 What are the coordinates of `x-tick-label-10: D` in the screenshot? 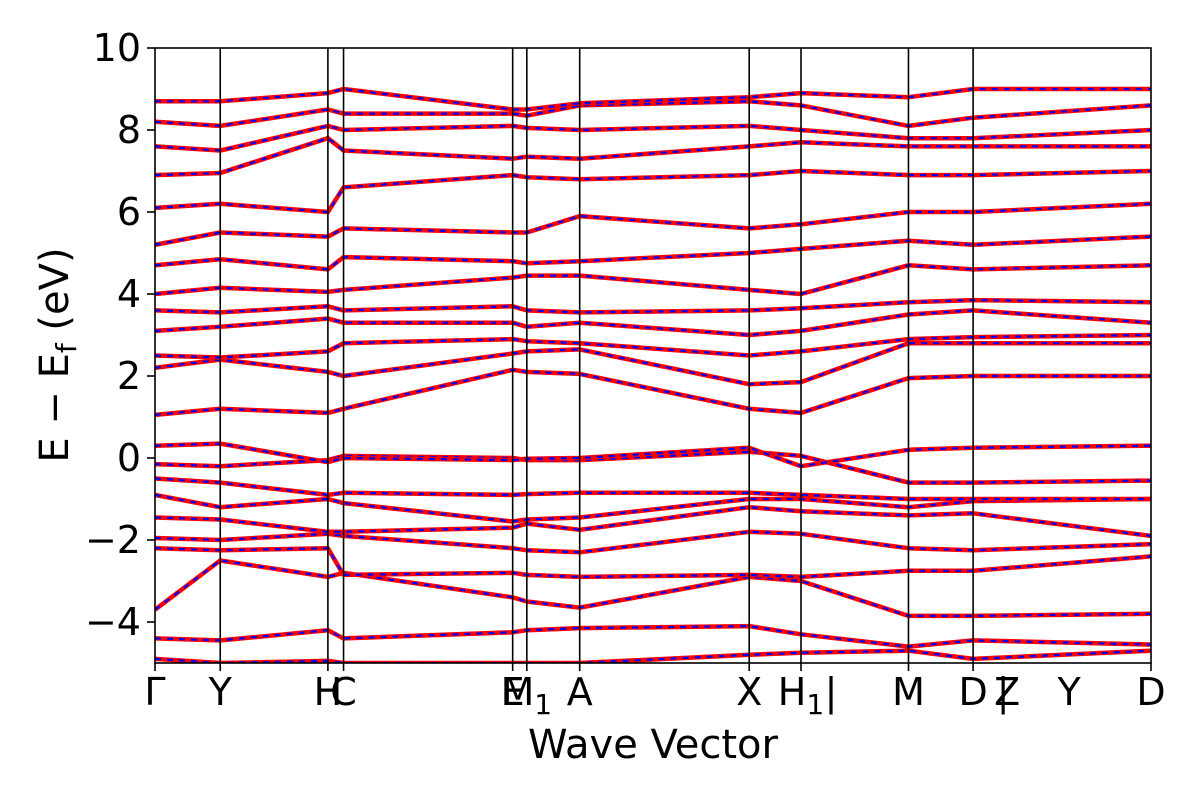 It's located at (972, 692).